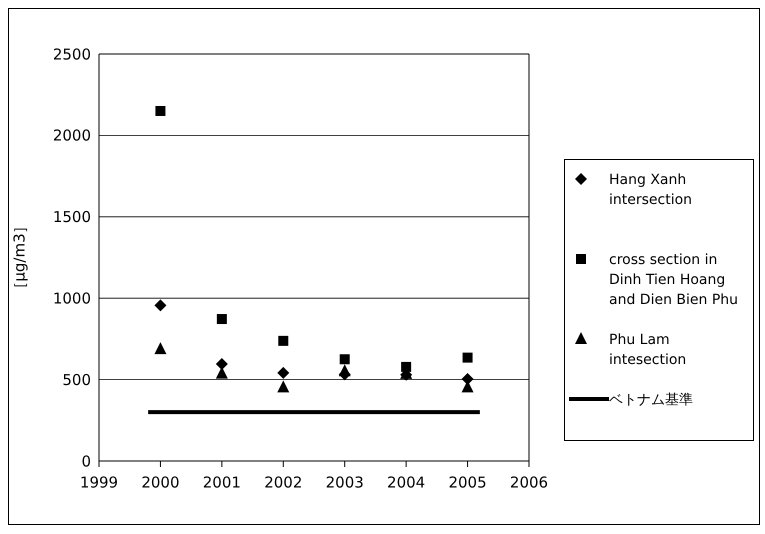 Image resolution: width=765 pixels, height=534 pixels. Describe the element at coordinates (71, 54) in the screenshot. I see `y-tick-label: 2500` at that location.